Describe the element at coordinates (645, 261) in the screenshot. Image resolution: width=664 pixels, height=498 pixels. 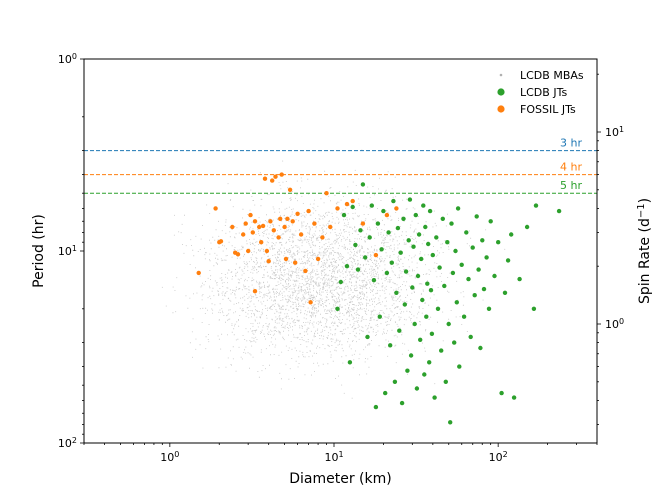
I see `y2-label-main: Spin Rate (d` at that location.